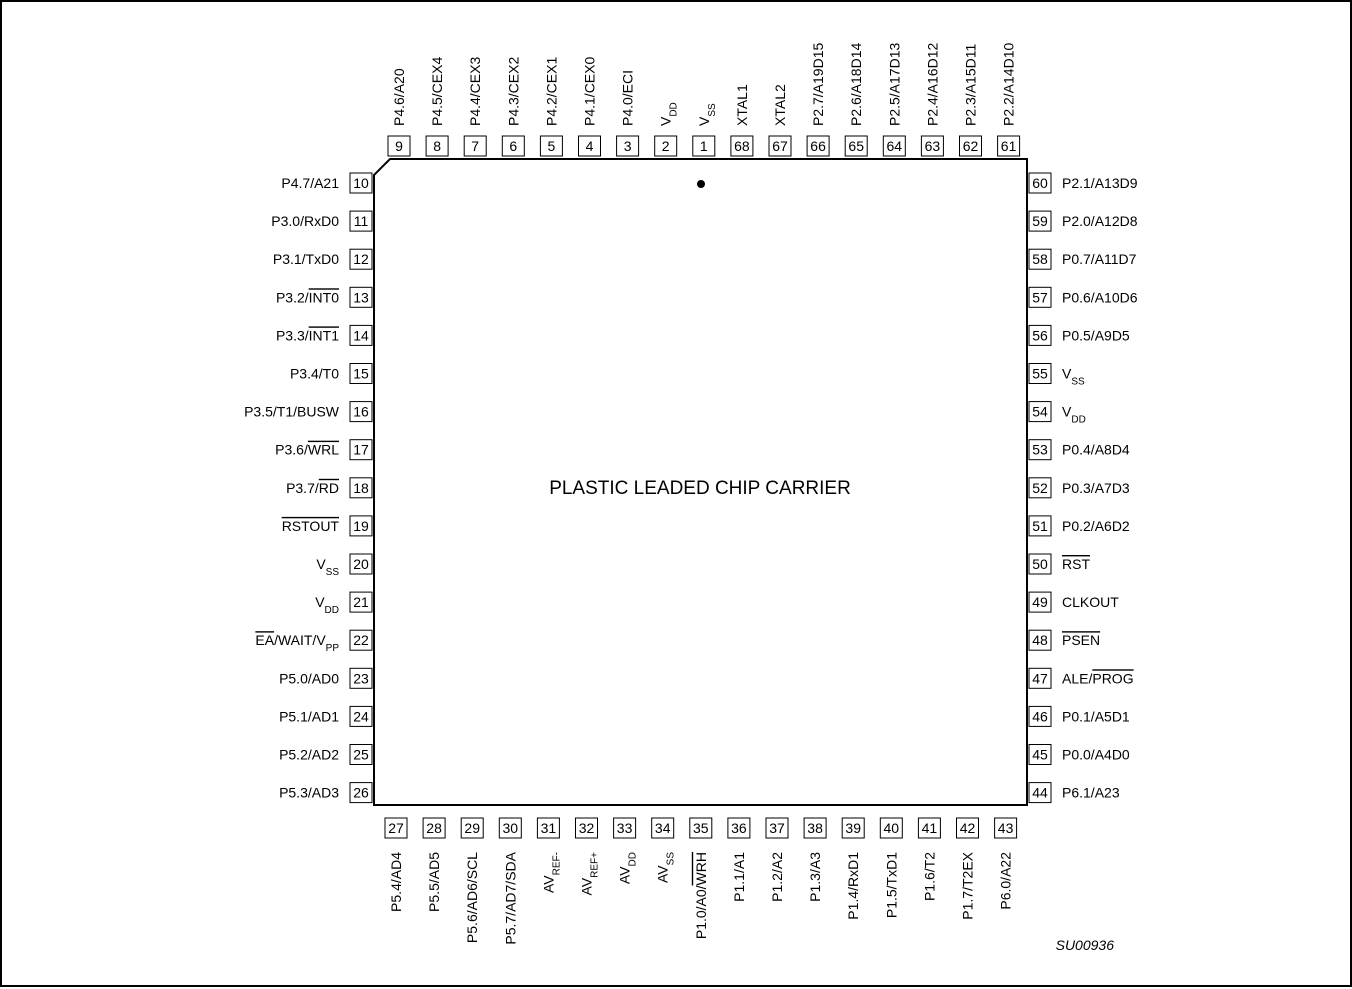 The image size is (1352, 989). Describe the element at coordinates (1056, 375) in the screenshot. I see `pin-55-vss: 55 VSS` at that location.